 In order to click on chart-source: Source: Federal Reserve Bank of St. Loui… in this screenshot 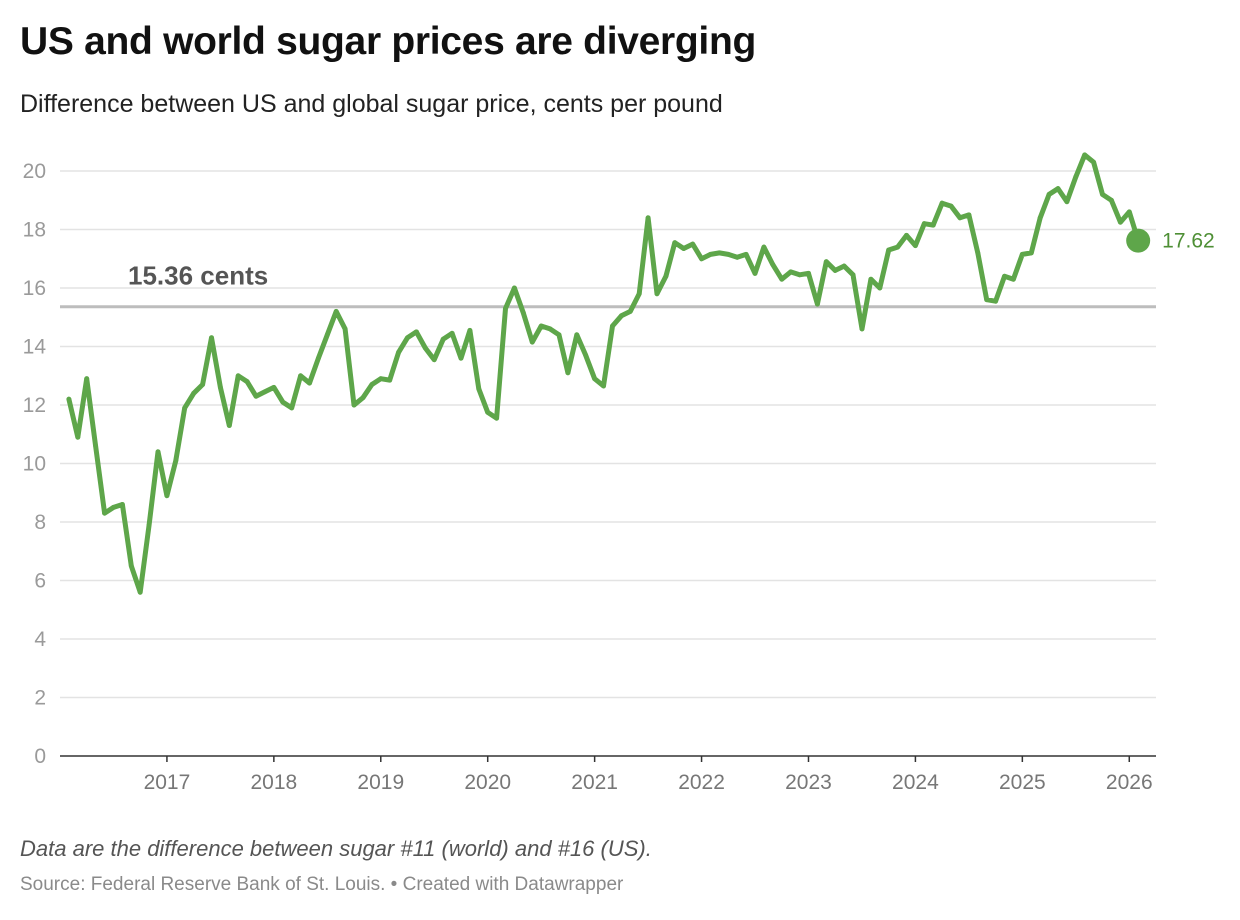, I will do `click(322, 884)`.